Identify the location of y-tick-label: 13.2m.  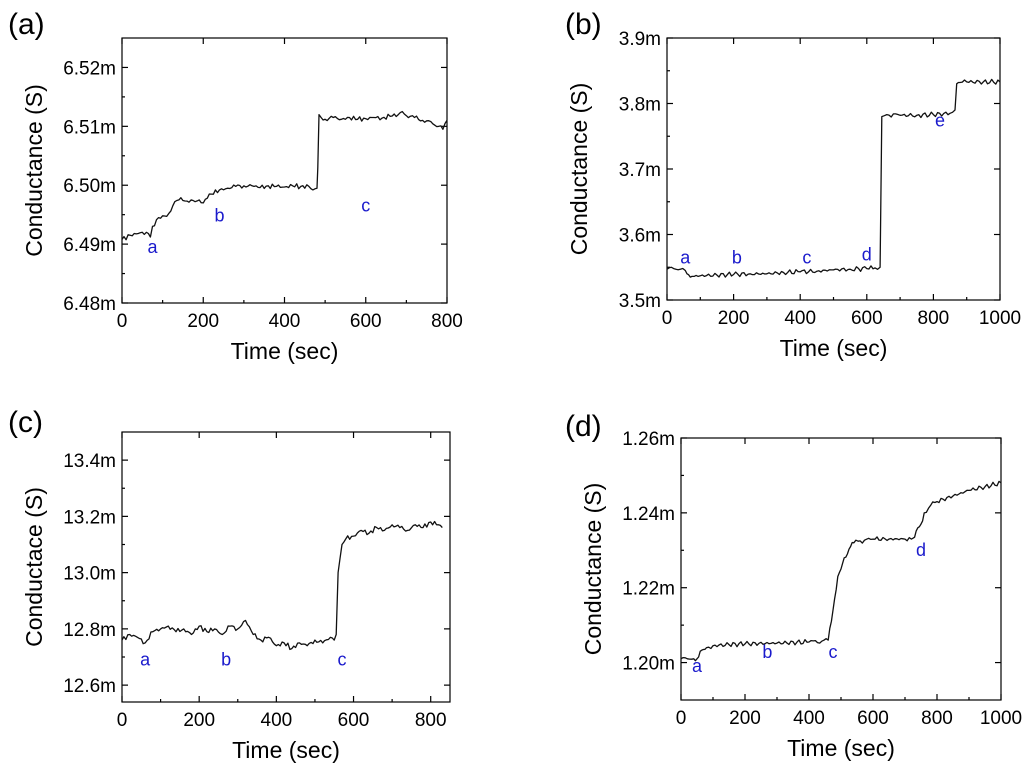
(89, 517).